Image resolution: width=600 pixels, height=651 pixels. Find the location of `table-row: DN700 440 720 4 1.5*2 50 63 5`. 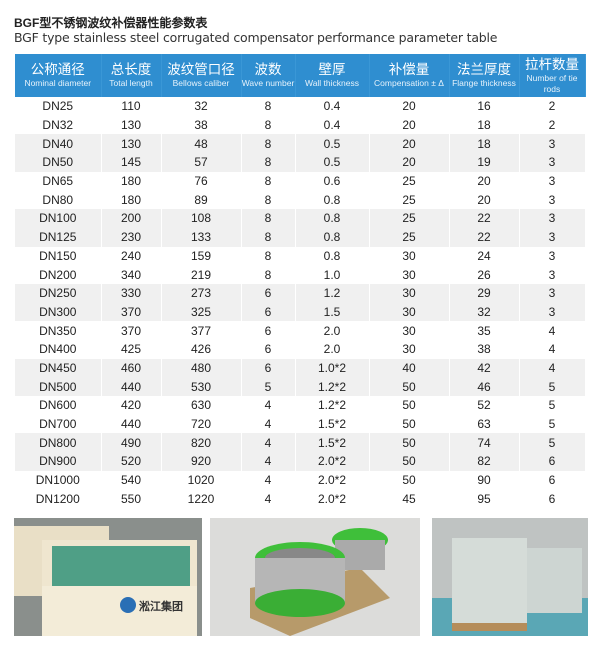

table-row: DN700 440 720 4 1.5*2 50 63 5 is located at coordinates (300, 424).